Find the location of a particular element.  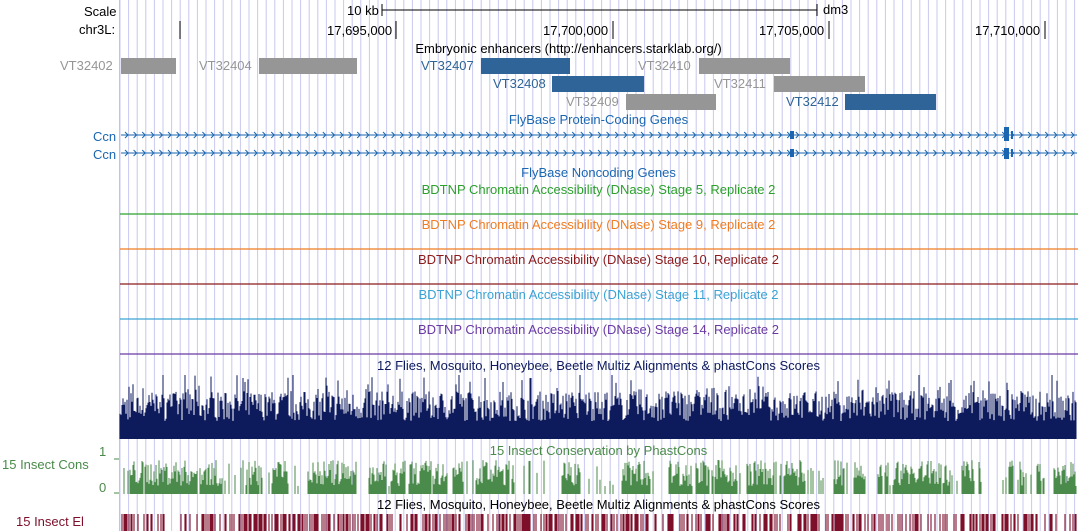

noncoding-genes-title: FlyBase Noncoding Genes is located at coordinates (598, 172).